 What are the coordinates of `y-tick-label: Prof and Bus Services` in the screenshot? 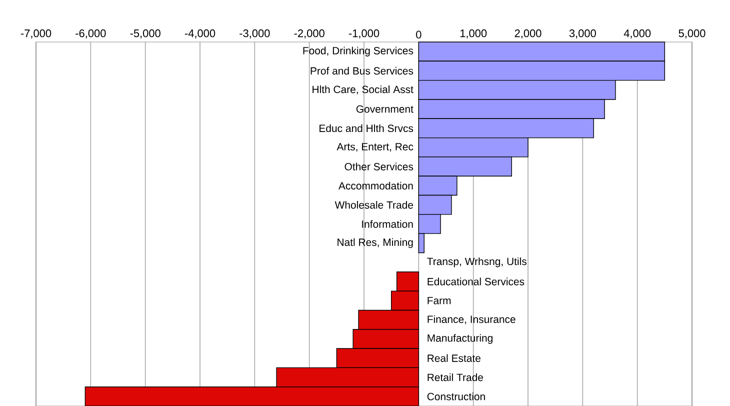 It's located at (362, 70).